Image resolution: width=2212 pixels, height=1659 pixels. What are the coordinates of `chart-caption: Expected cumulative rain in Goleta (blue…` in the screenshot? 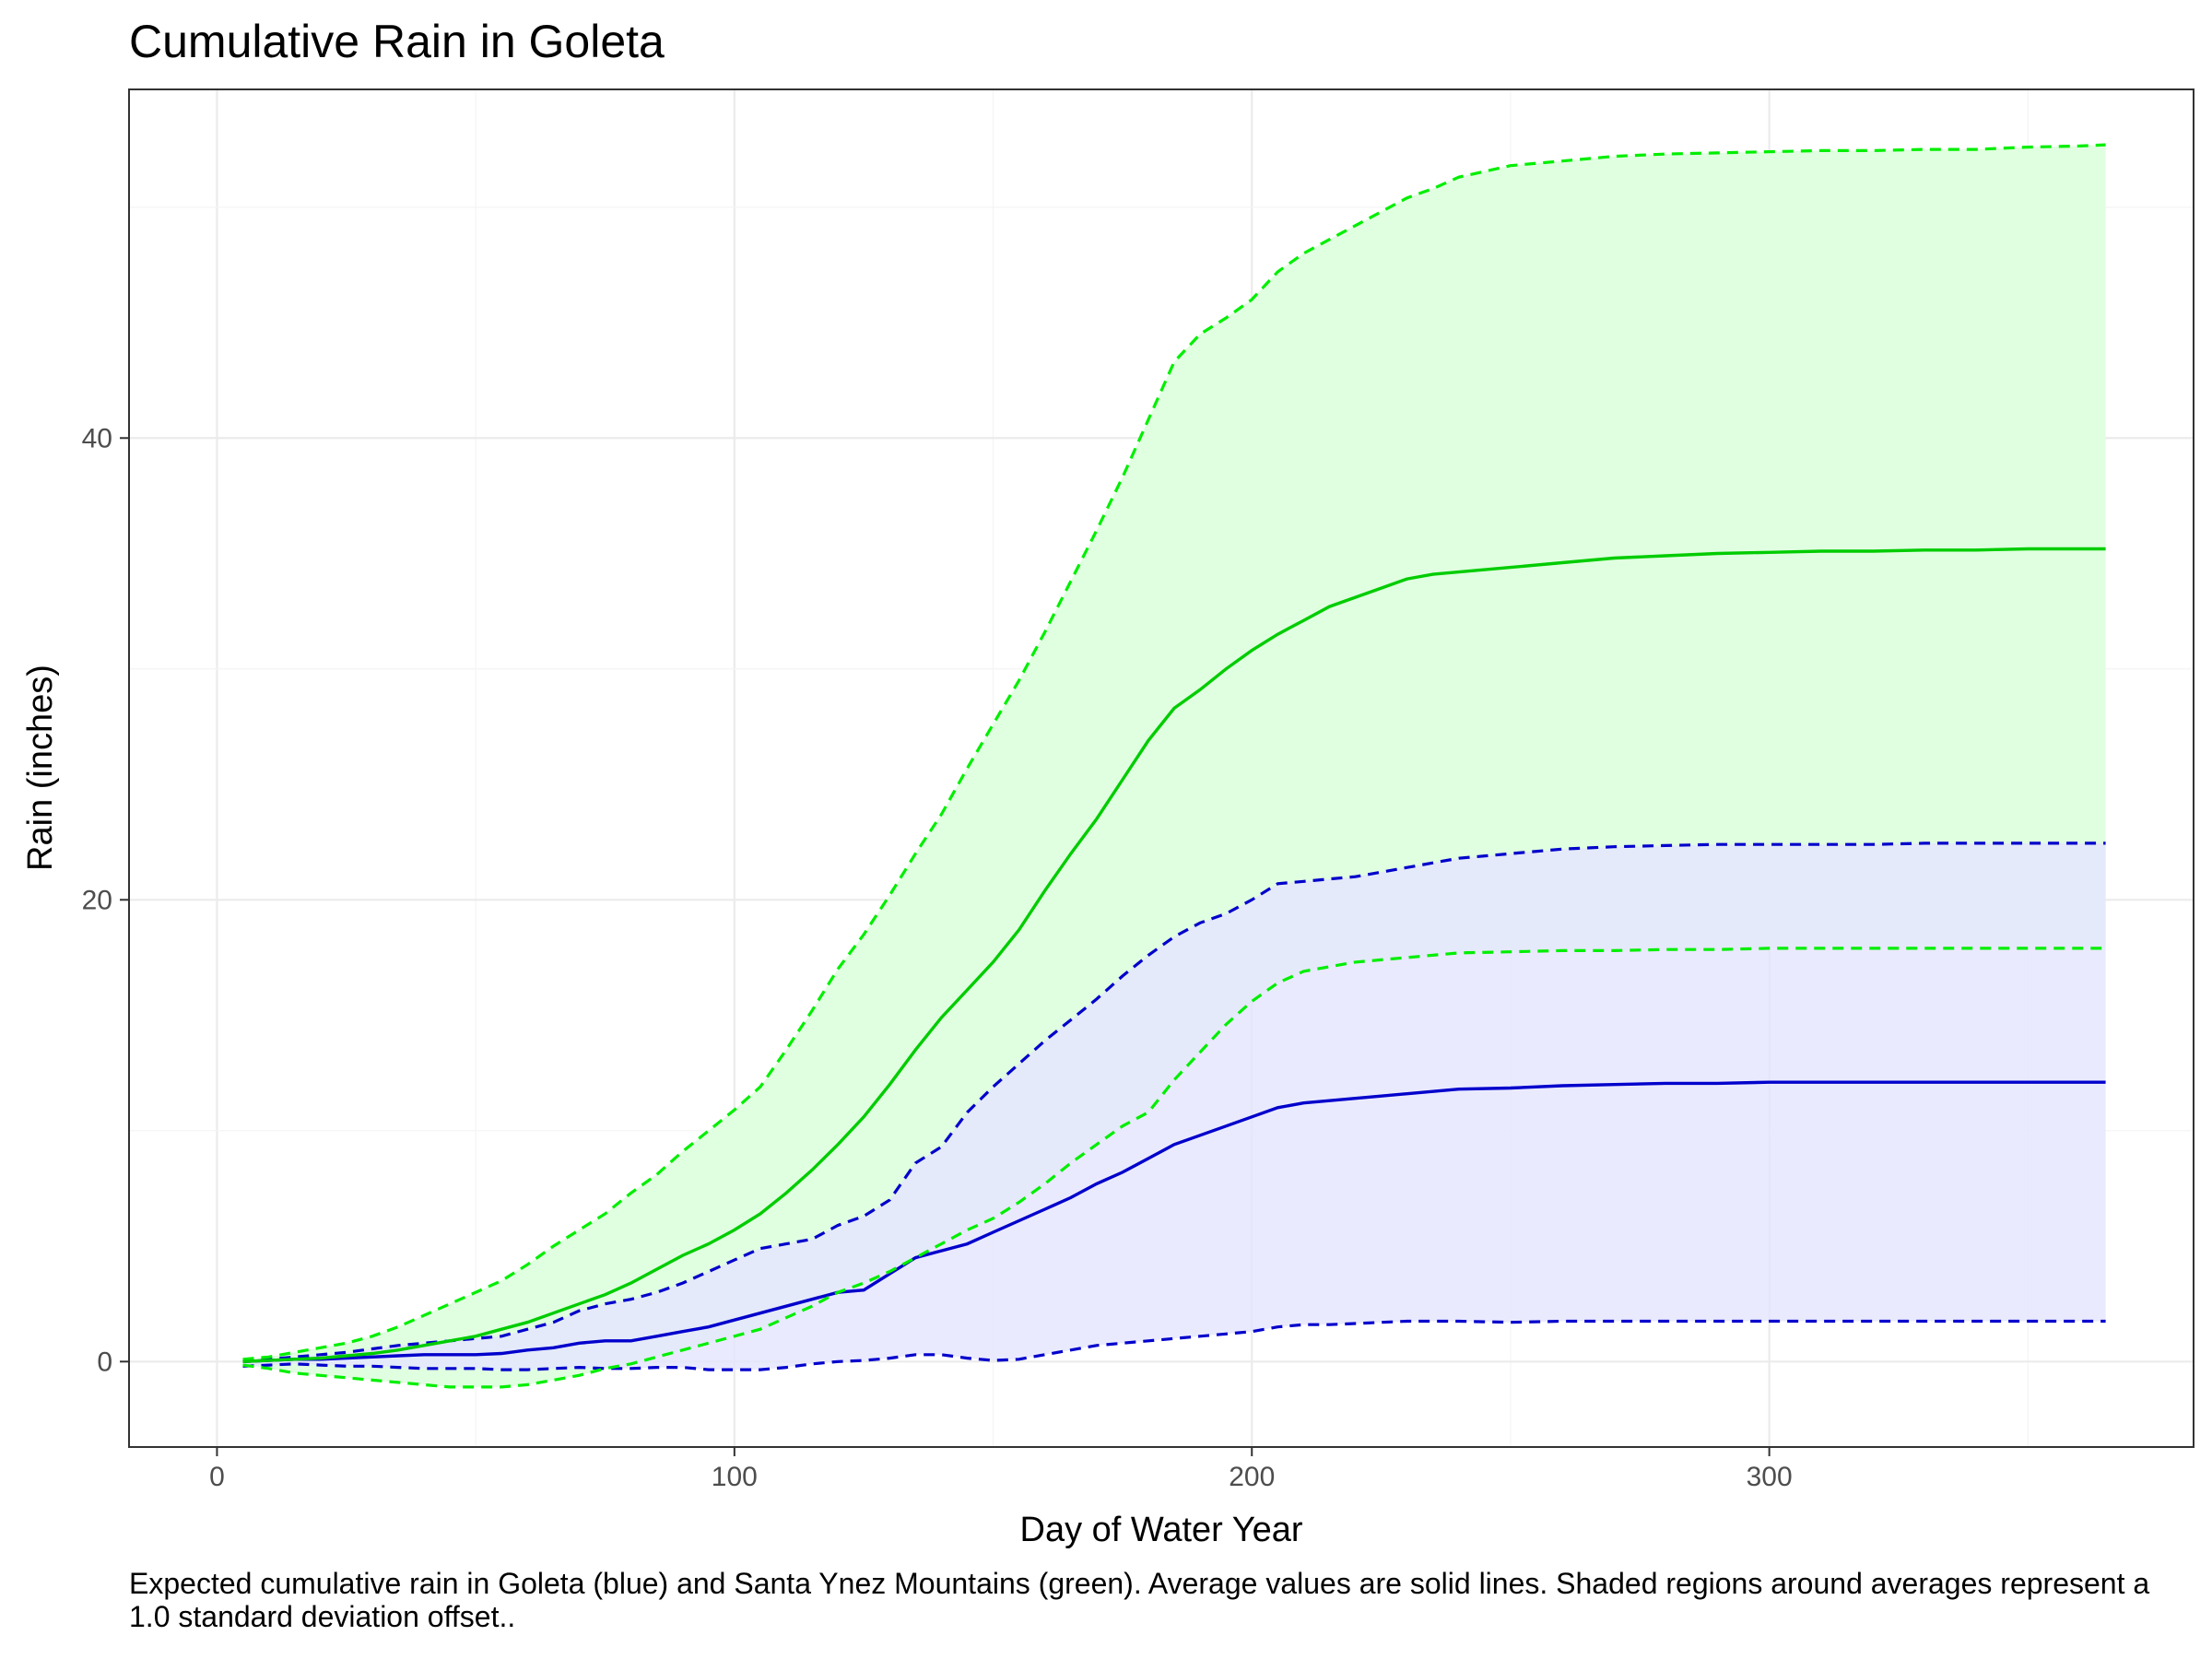 It's located at (1139, 1600).